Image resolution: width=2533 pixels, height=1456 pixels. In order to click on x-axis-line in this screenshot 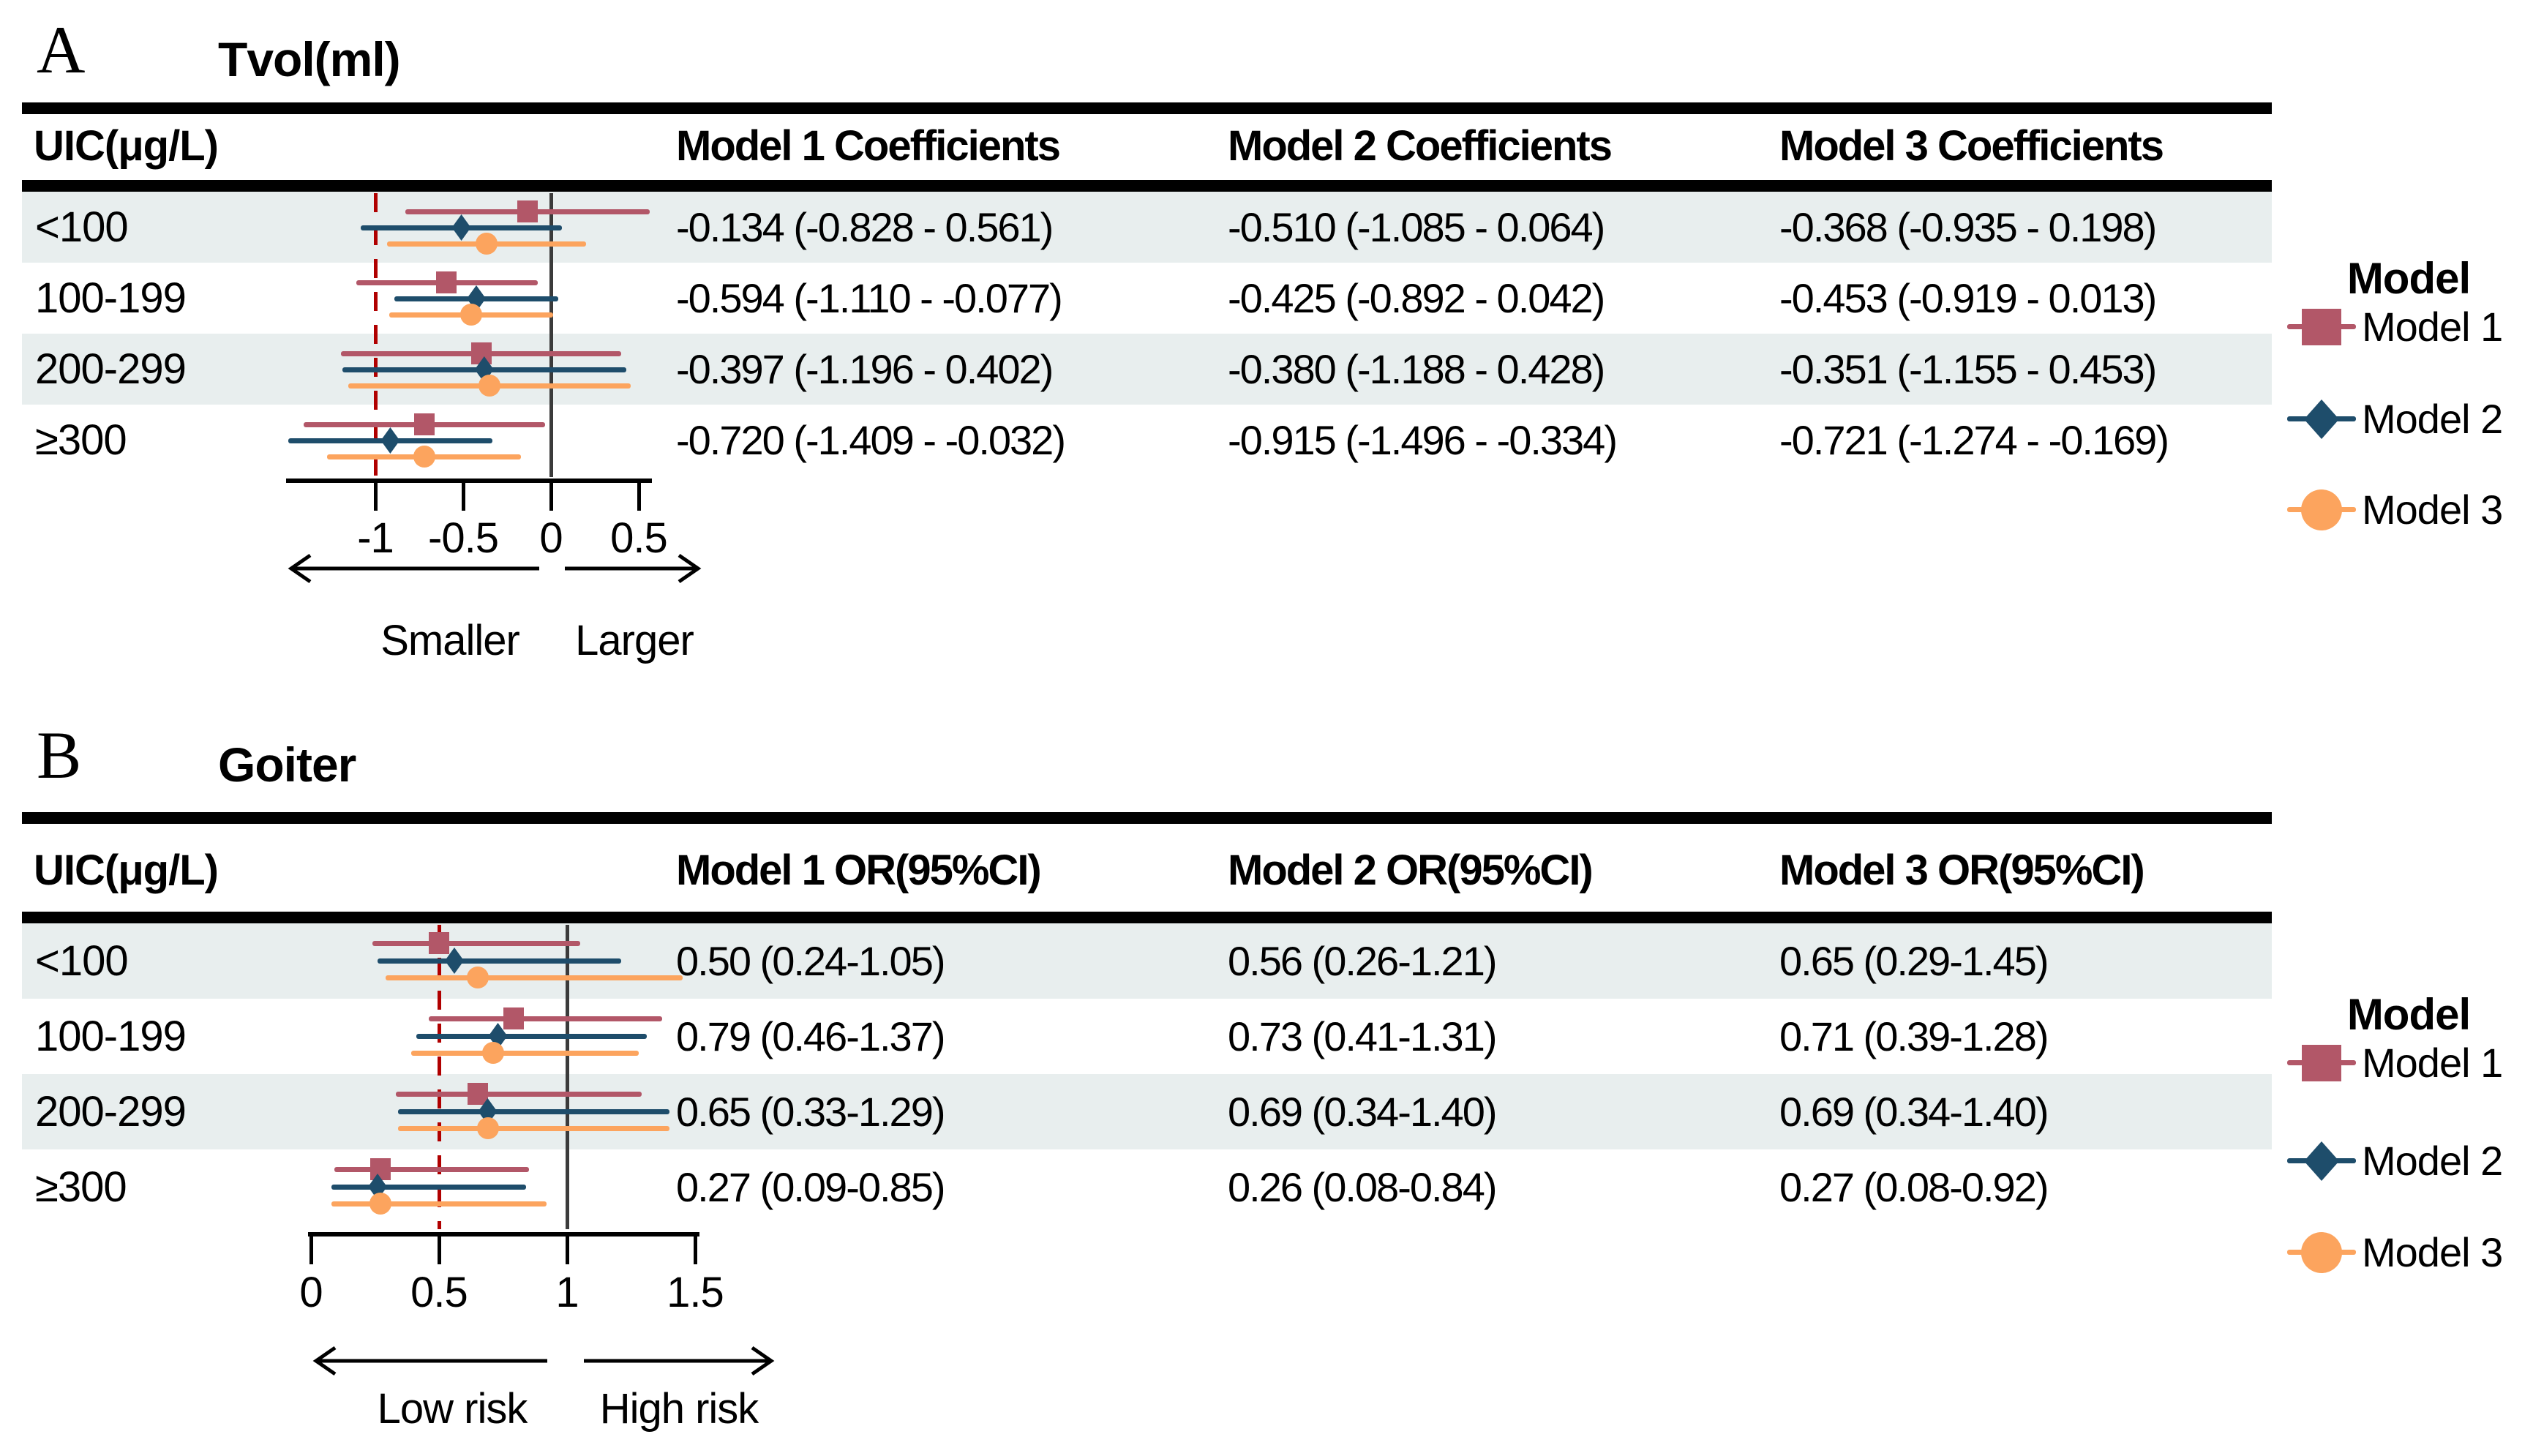, I will do `click(469, 481)`.